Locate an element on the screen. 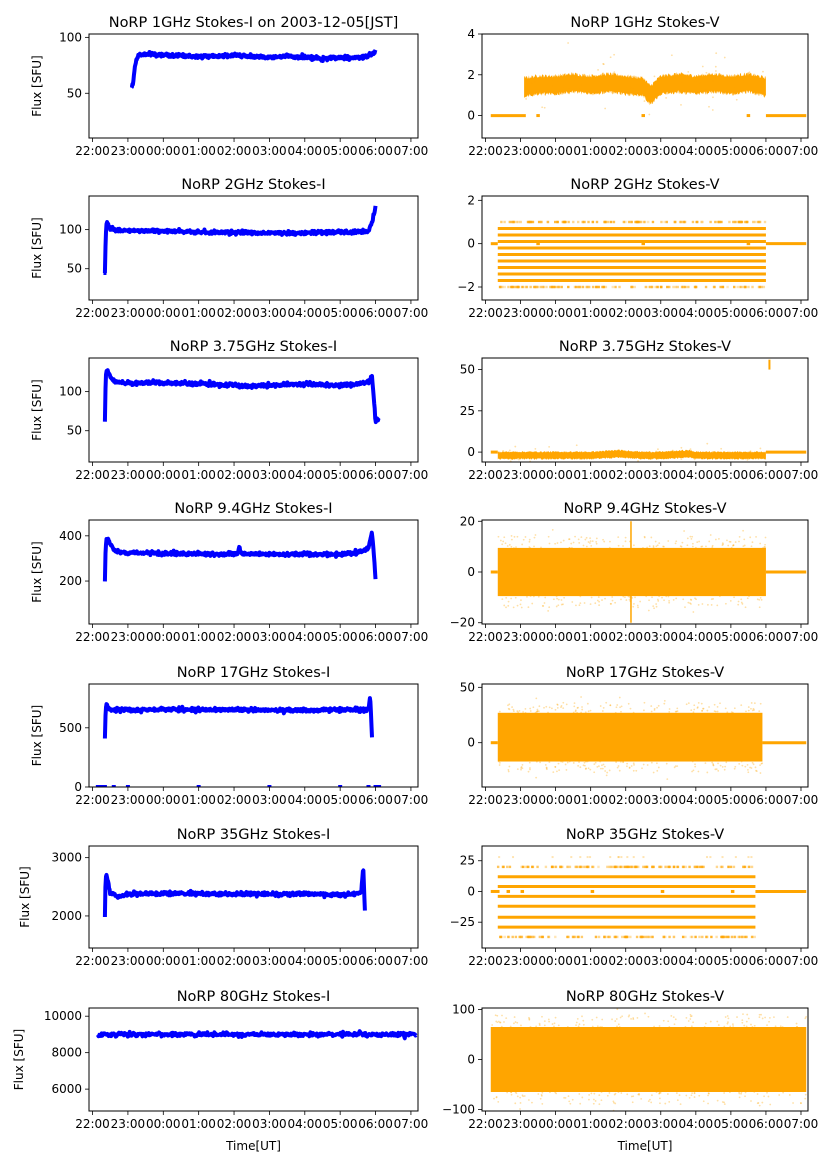 This screenshot has height=1169, width=827. x-tick-label: 02:00 is located at coordinates (625, 1124).